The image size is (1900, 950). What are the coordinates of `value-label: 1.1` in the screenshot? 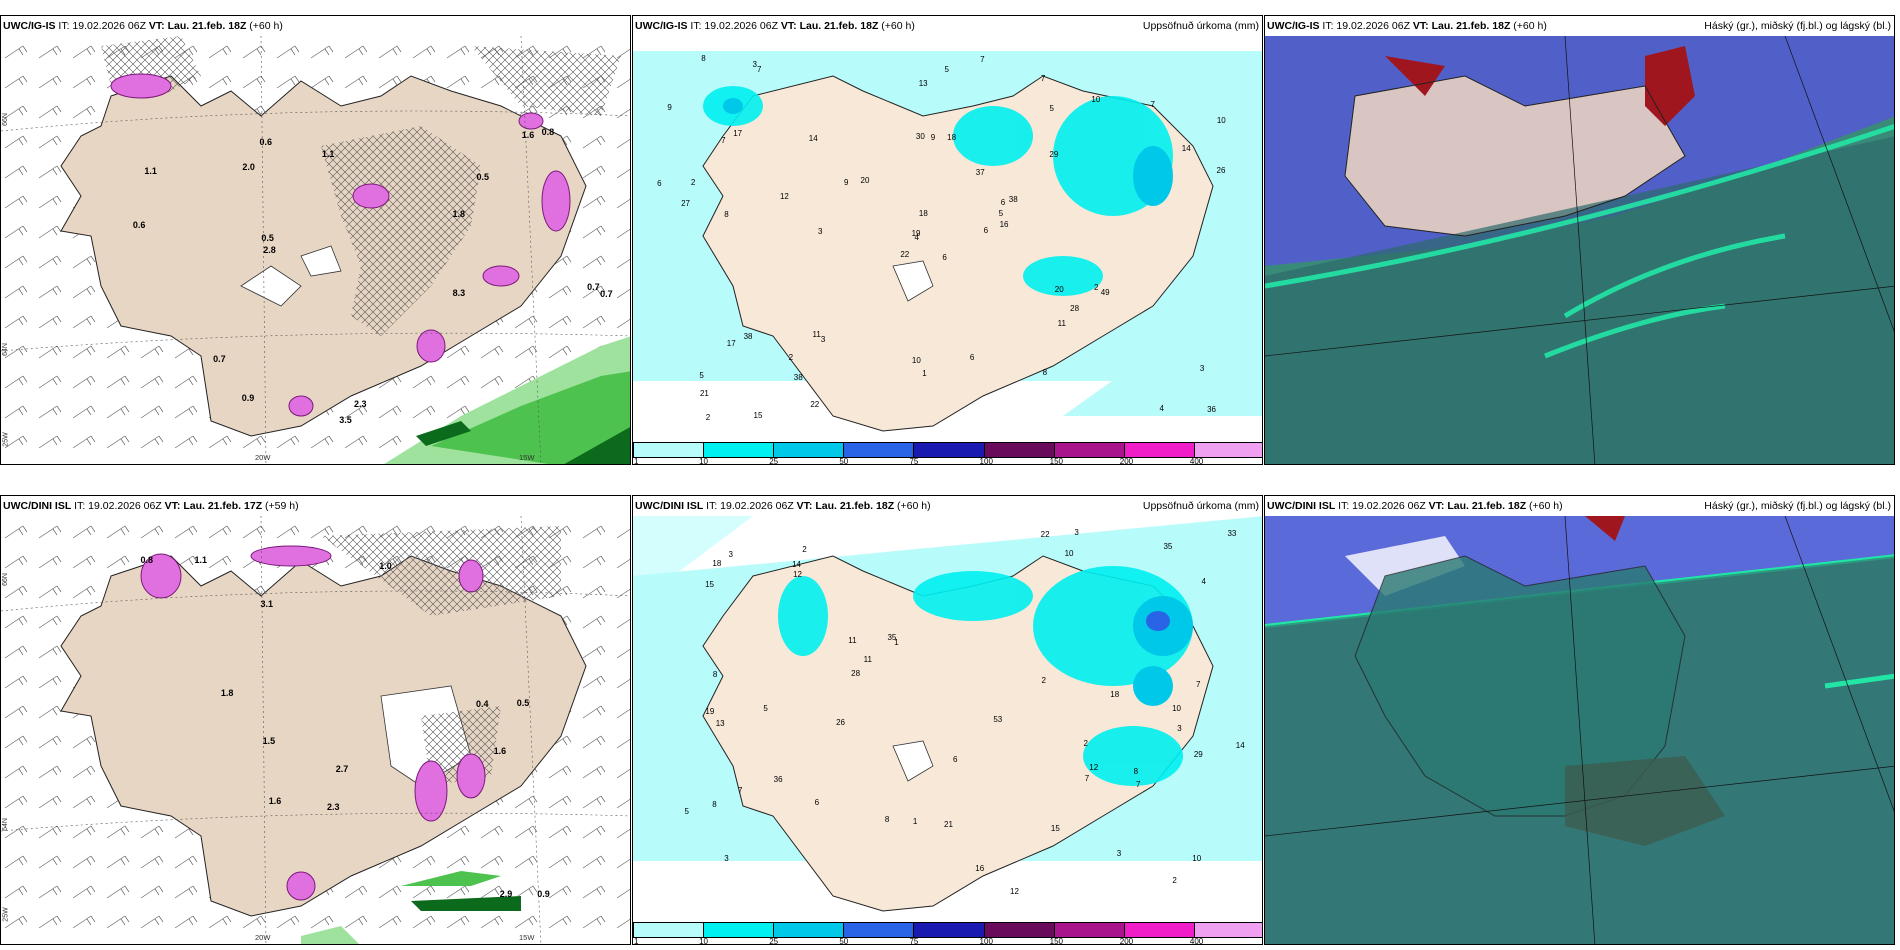 It's located at (328, 153).